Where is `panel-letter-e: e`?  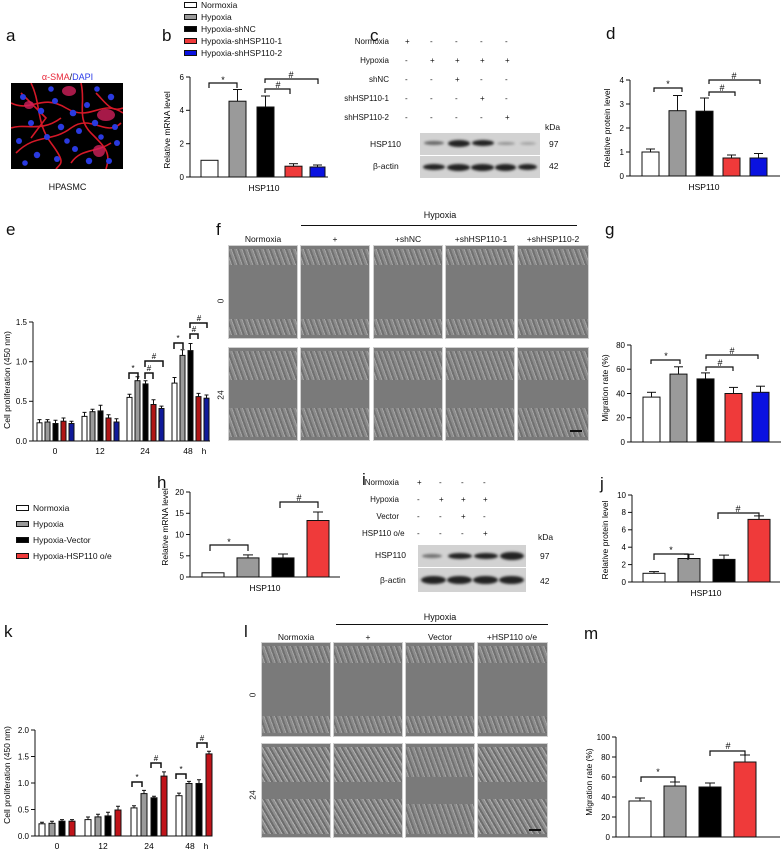
panel-letter-e: e is located at coordinates (11, 229).